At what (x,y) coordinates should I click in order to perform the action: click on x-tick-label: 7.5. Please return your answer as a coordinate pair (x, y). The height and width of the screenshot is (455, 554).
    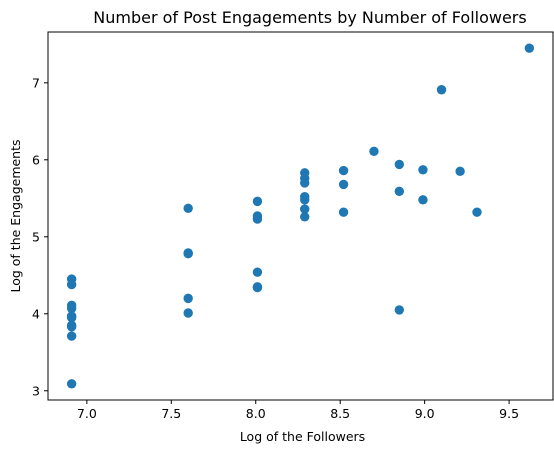
    Looking at the image, I should click on (171, 413).